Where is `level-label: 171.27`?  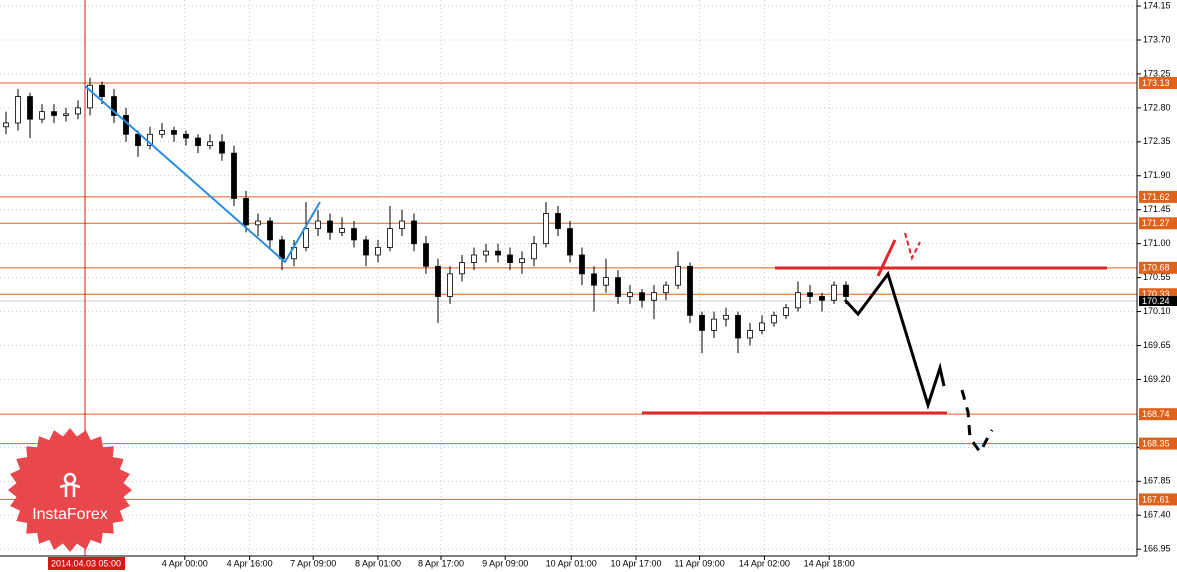
level-label: 171.27 is located at coordinates (1156, 223).